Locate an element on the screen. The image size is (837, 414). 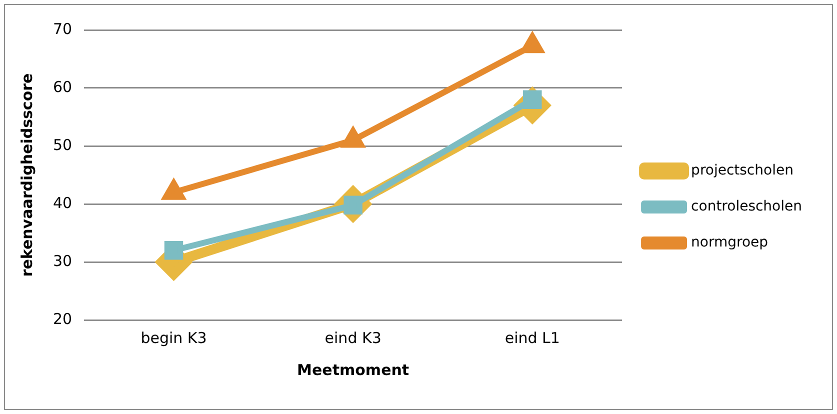
x-tick-label: eind L1 is located at coordinates (532, 337).